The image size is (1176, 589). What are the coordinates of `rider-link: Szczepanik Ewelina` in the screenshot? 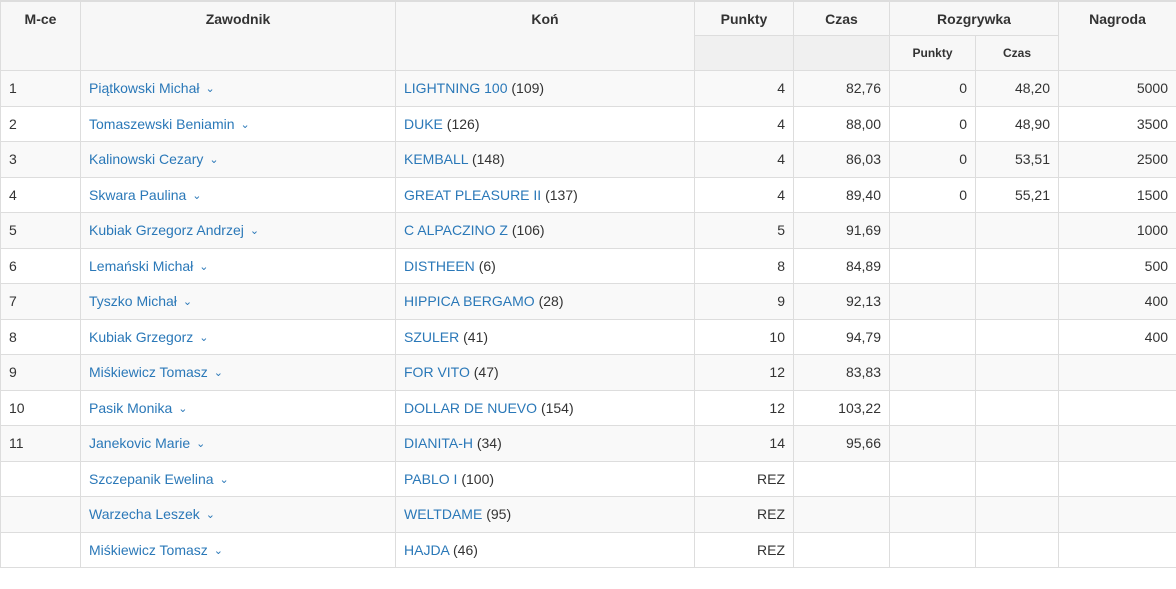 It's located at (151, 479).